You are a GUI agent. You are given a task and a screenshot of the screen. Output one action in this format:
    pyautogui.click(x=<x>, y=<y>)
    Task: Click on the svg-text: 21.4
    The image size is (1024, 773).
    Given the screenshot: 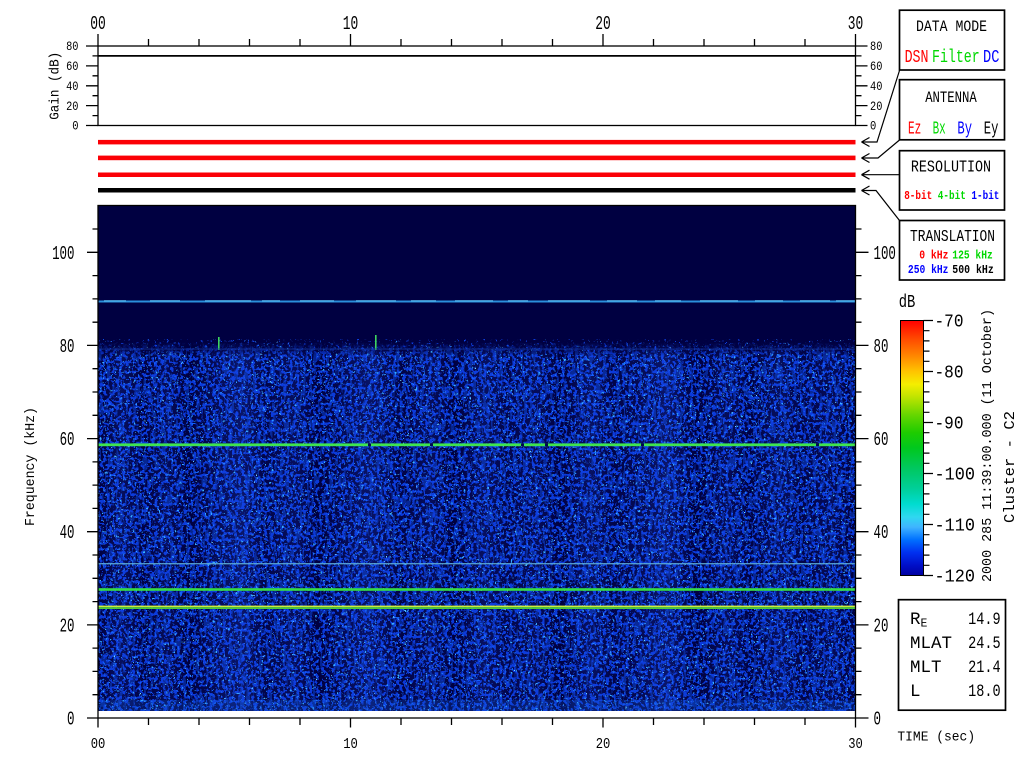 What is the action you would take?
    pyautogui.click(x=984, y=668)
    